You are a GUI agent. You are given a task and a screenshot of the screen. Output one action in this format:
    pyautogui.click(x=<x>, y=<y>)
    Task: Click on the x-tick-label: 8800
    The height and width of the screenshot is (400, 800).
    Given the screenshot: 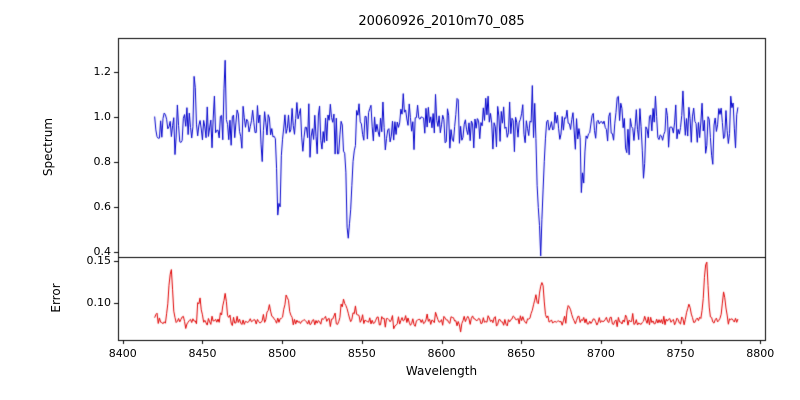 What is the action you would take?
    pyautogui.click(x=760, y=353)
    